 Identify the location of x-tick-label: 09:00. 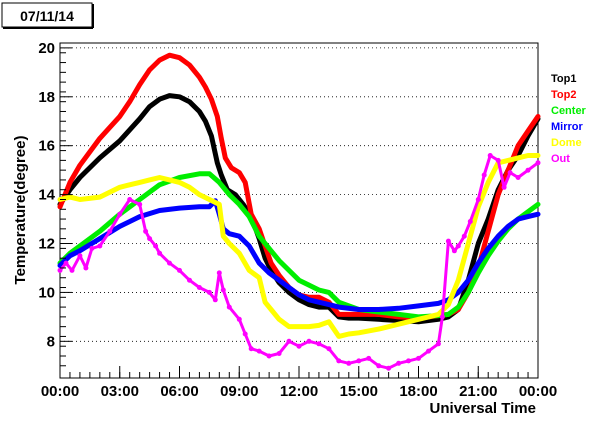
(239, 391).